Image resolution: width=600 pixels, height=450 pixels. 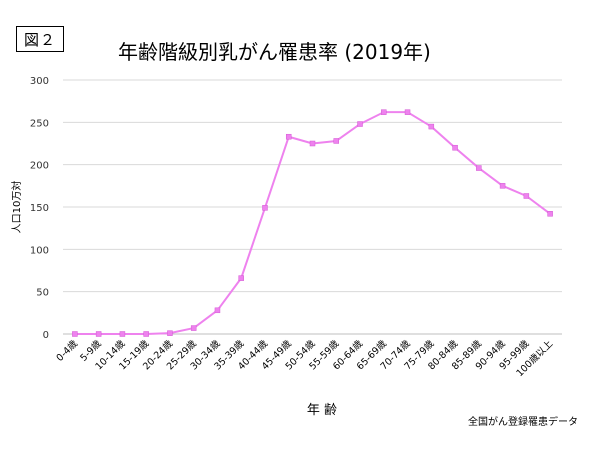 What do you see at coordinates (67, 350) in the screenshot?
I see `x-tick-label: 0-4歳` at bounding box center [67, 350].